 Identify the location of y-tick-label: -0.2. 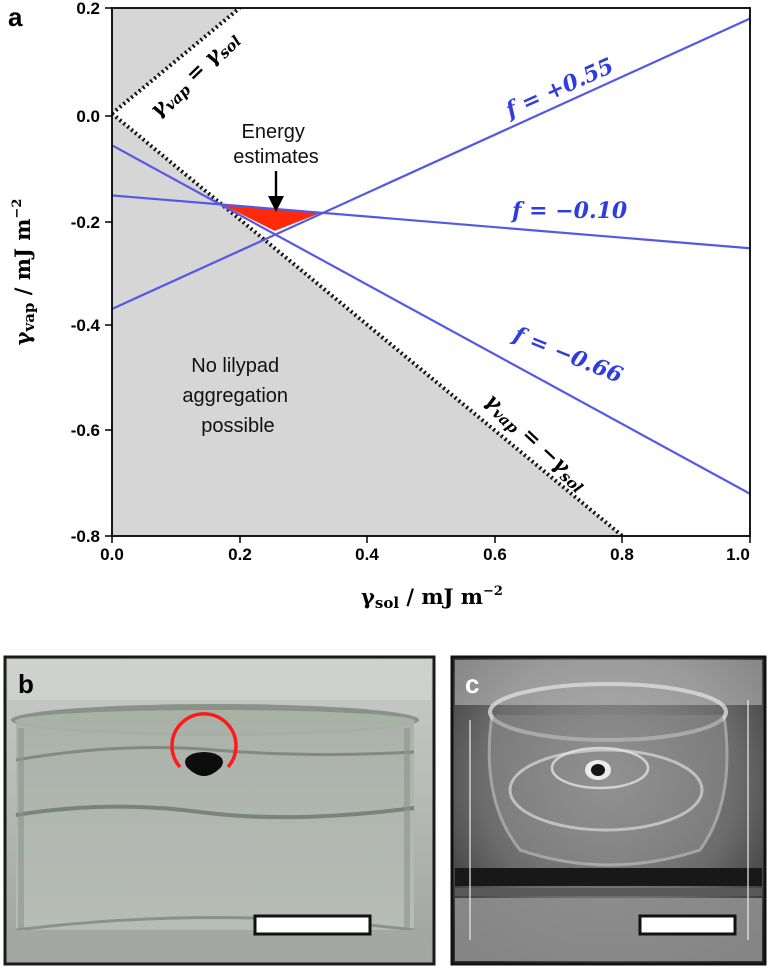
(85, 222).